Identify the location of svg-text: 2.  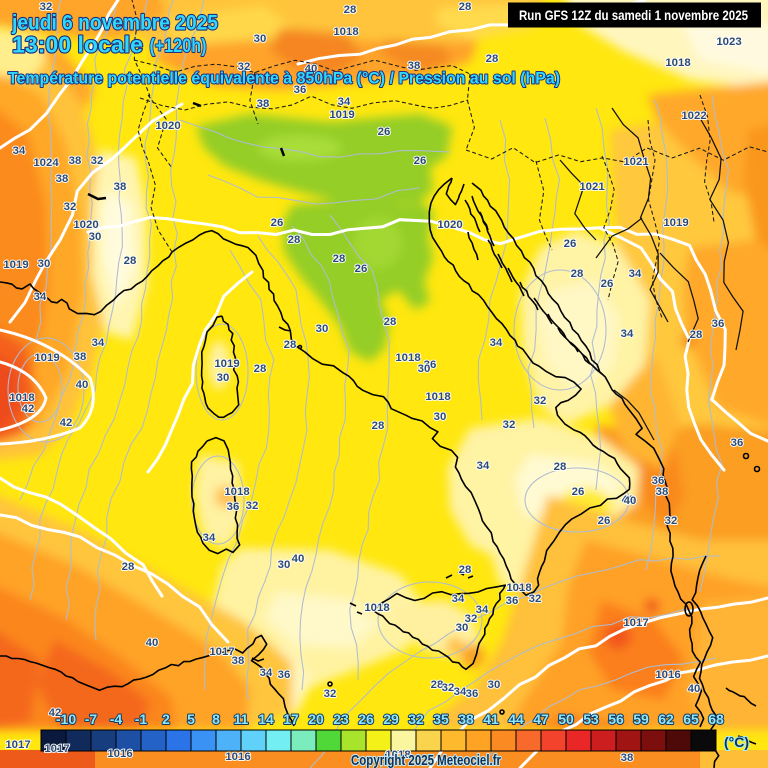
(166, 719).